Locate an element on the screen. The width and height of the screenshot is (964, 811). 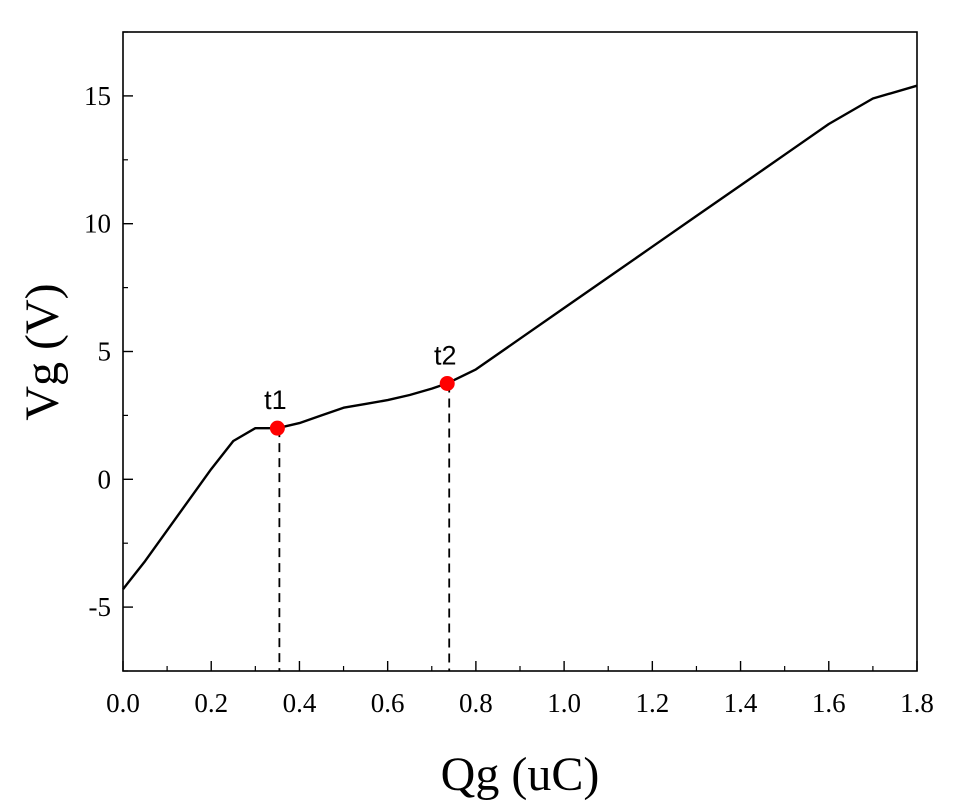
y-axis-title: Vg (V) is located at coordinates (42, 351).